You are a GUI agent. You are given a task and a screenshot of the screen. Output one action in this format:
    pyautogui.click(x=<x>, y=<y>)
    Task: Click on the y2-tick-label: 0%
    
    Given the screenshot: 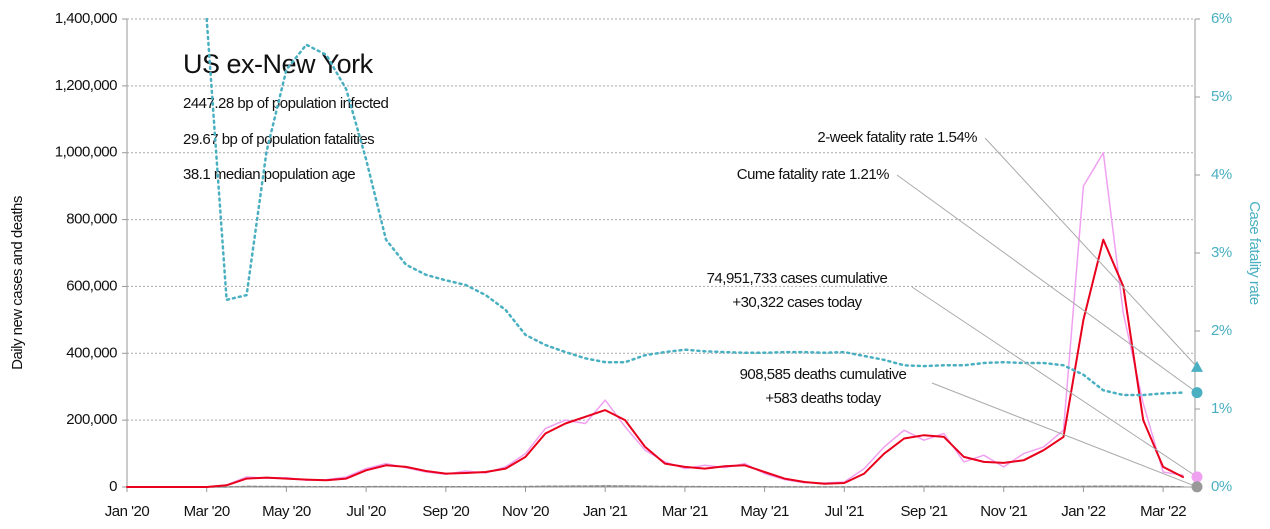 What is the action you would take?
    pyautogui.click(x=1221, y=486)
    